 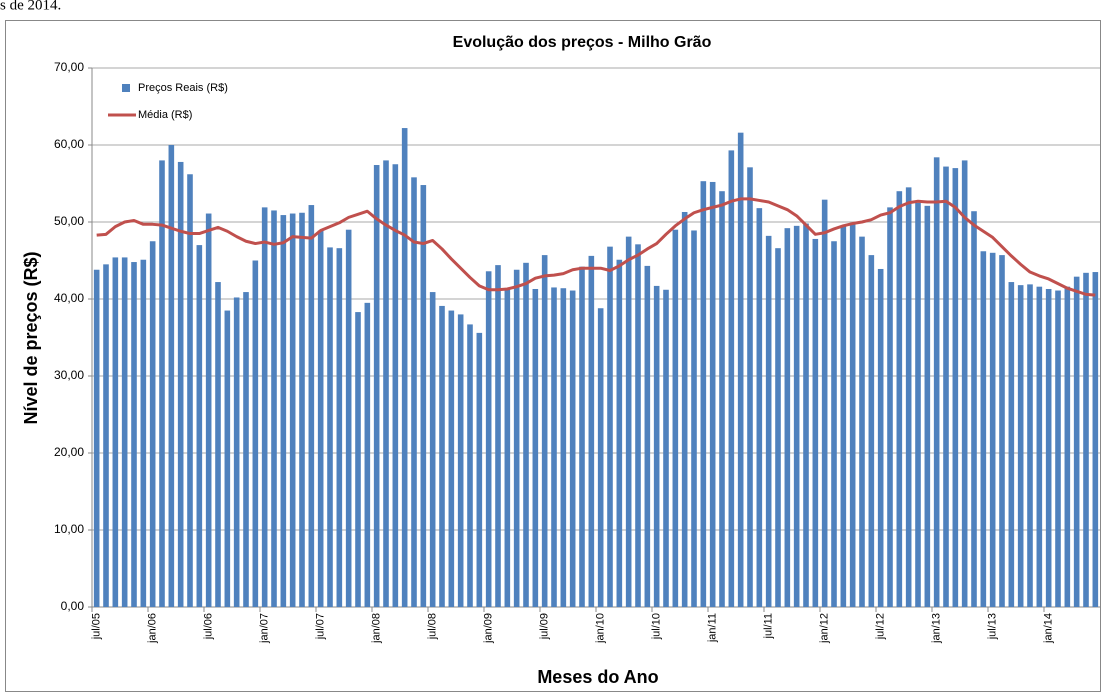 What do you see at coordinates (433, 626) in the screenshot?
I see `x-tick-label: jul/08` at bounding box center [433, 626].